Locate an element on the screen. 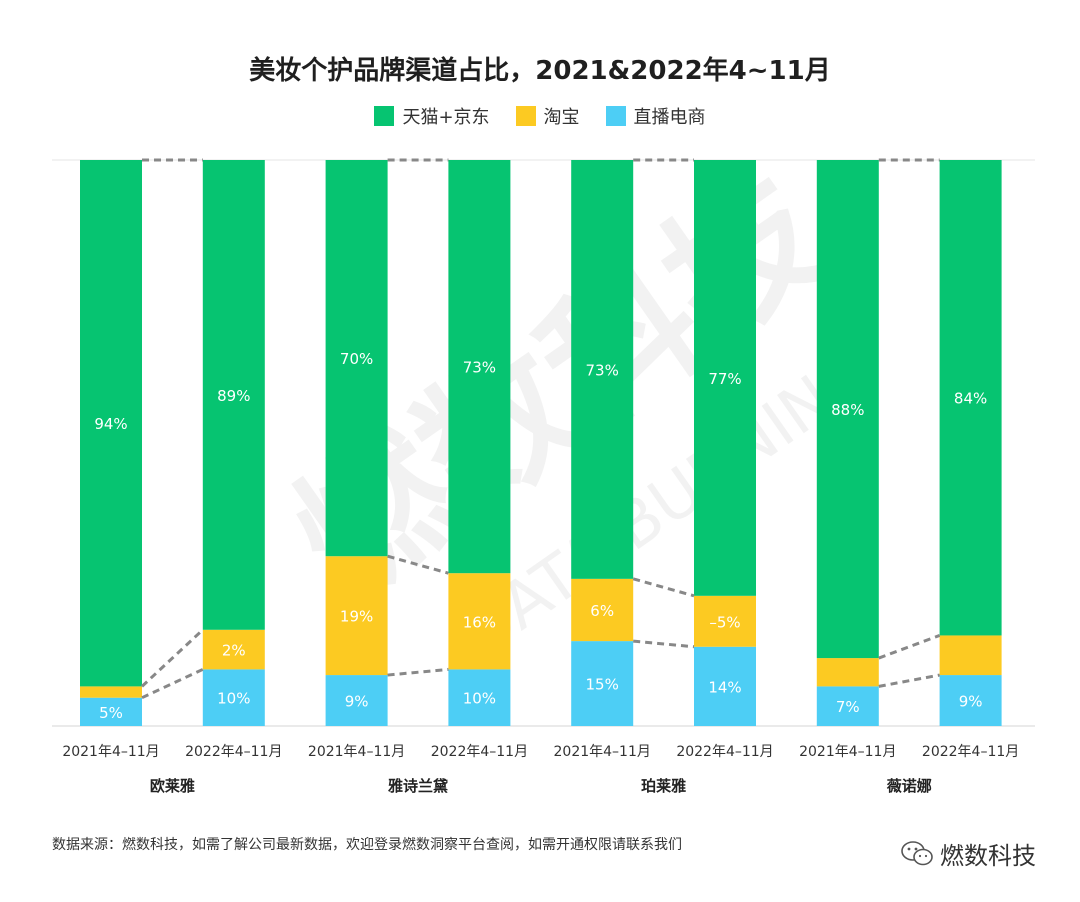 The image size is (1080, 902). data-label-tmall-jd: 70% is located at coordinates (356, 359).